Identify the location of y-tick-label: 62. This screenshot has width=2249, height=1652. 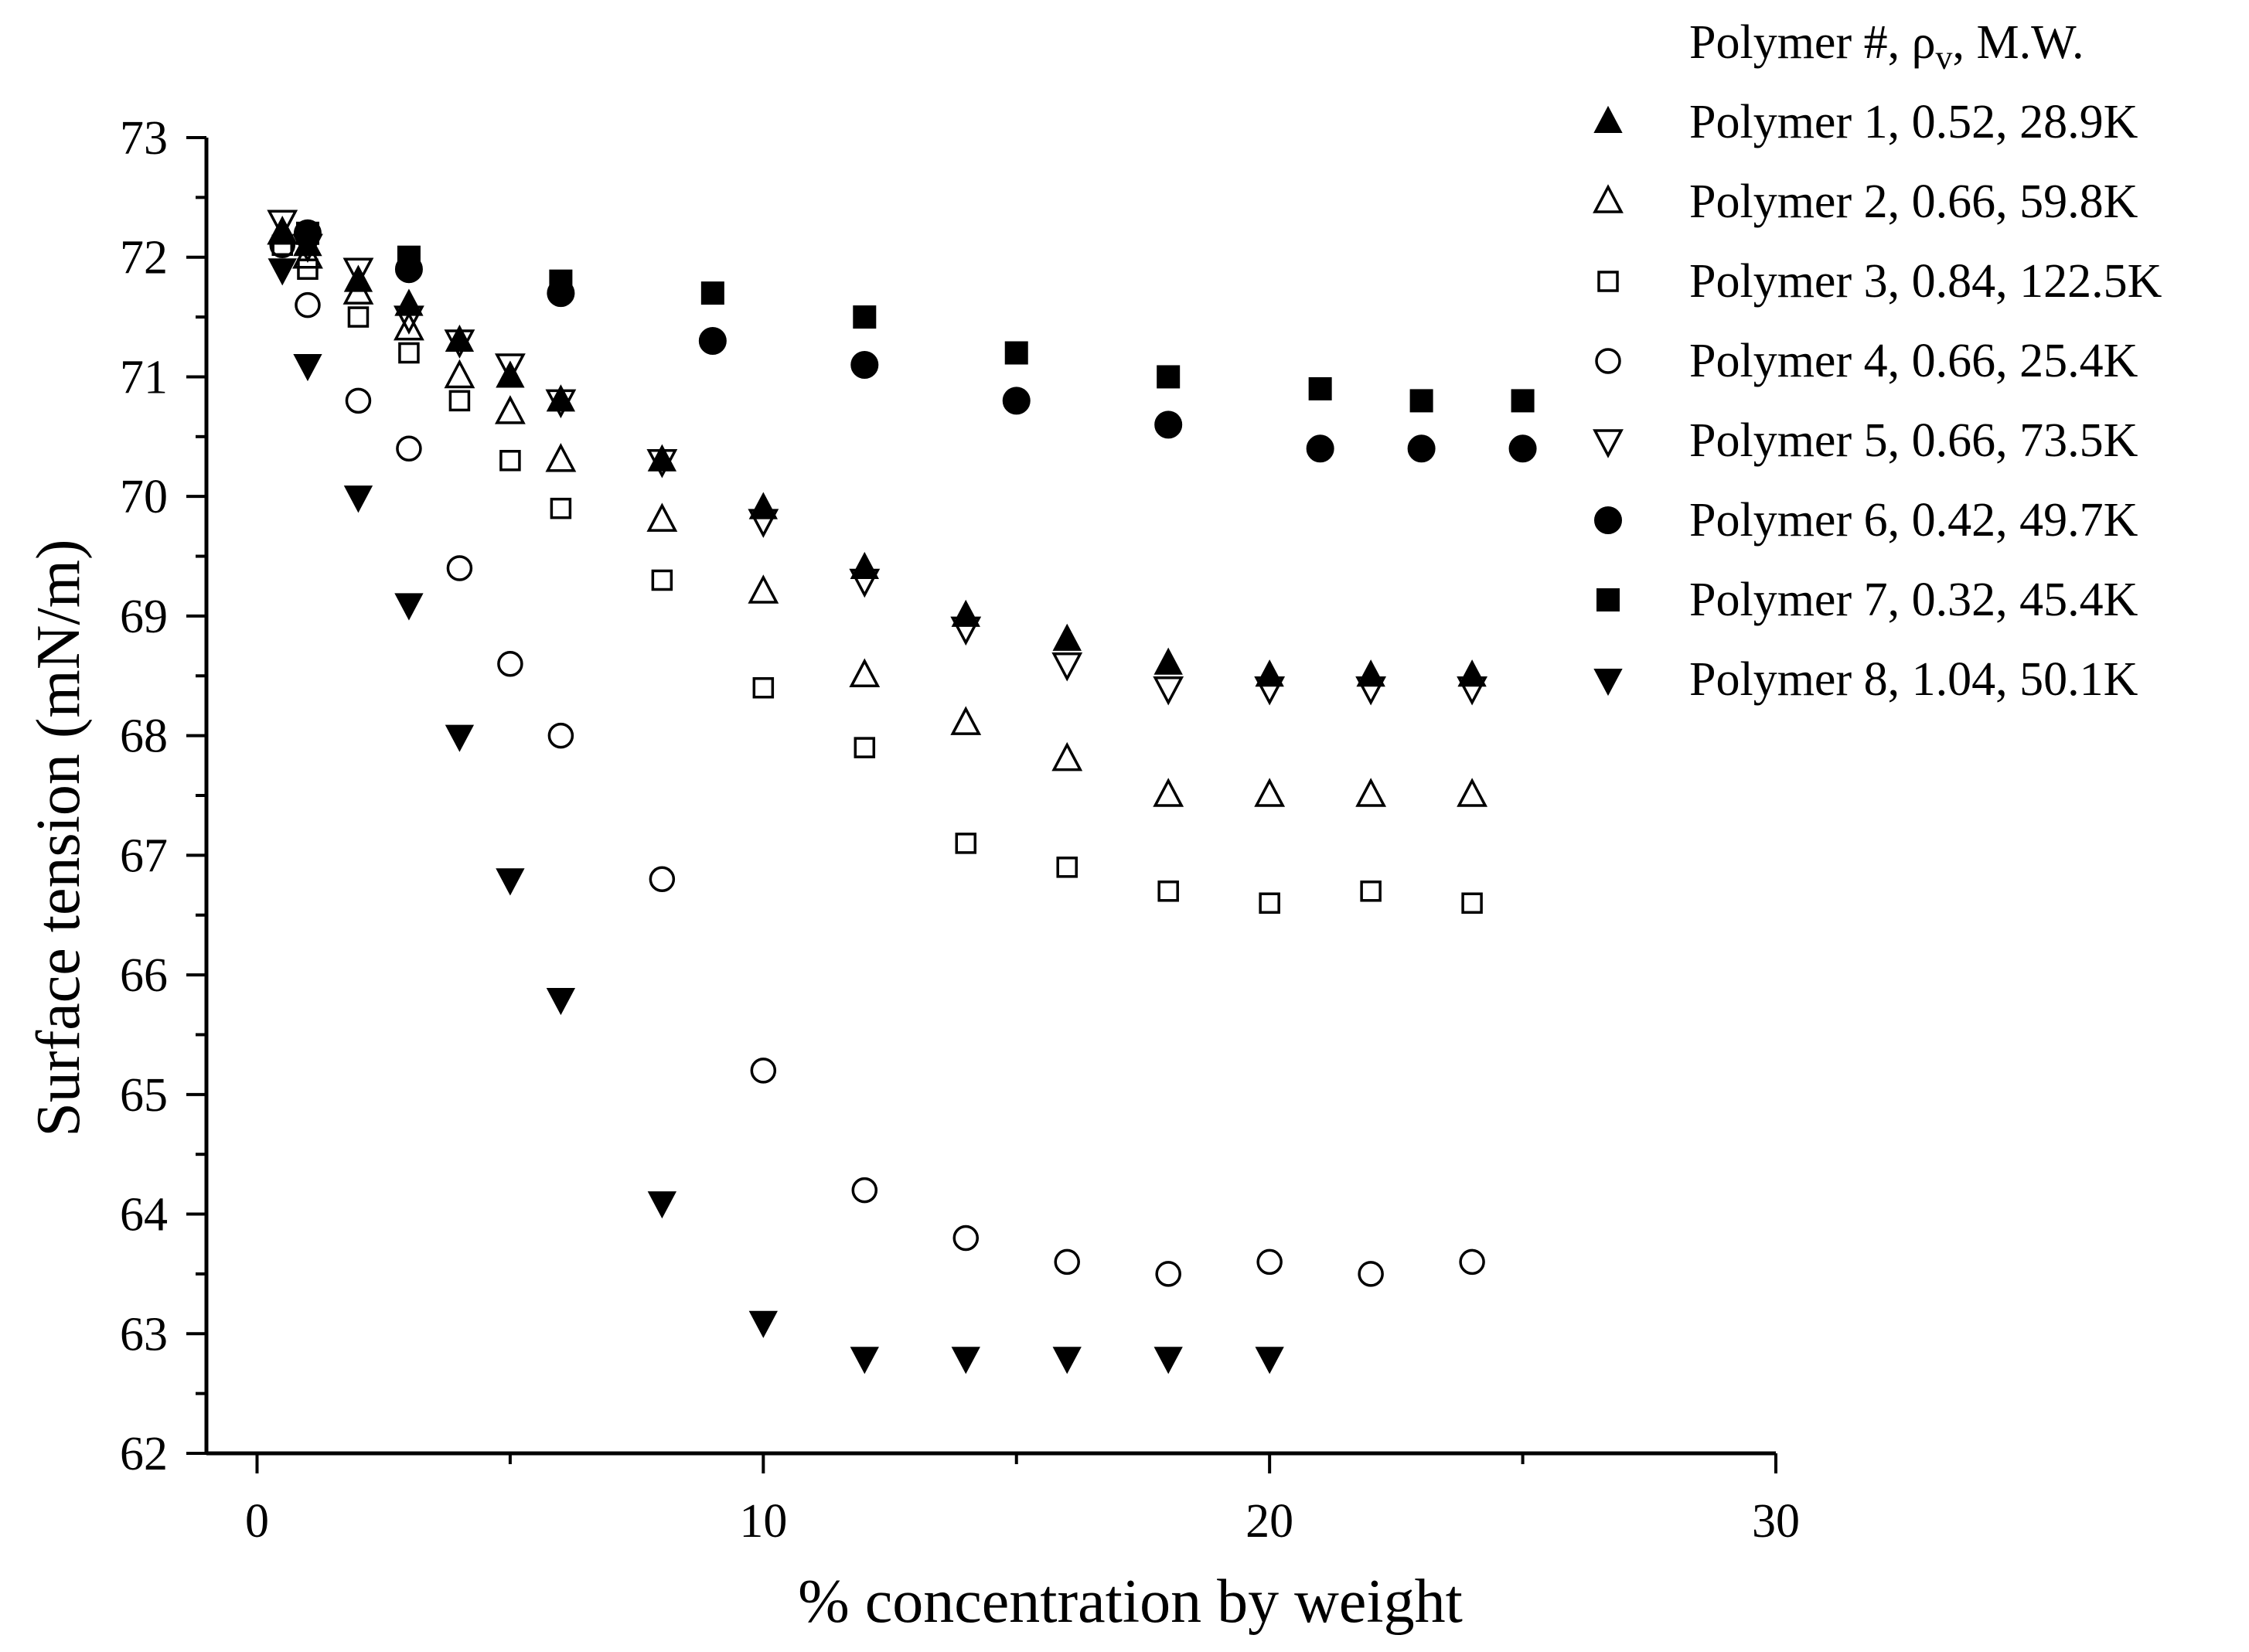
(144, 1454).